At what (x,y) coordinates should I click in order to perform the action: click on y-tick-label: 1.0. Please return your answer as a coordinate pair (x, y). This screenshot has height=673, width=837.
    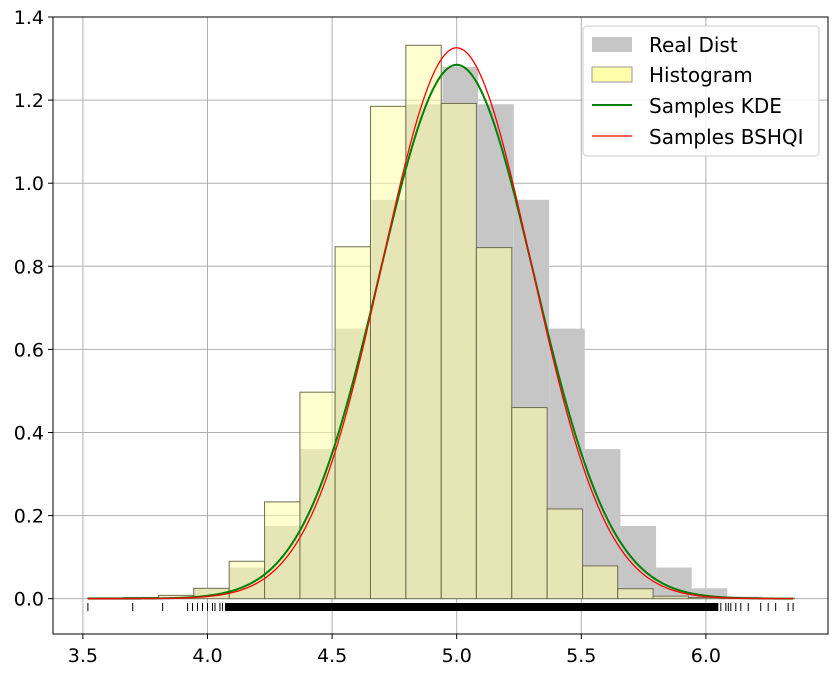
    Looking at the image, I should click on (29, 184).